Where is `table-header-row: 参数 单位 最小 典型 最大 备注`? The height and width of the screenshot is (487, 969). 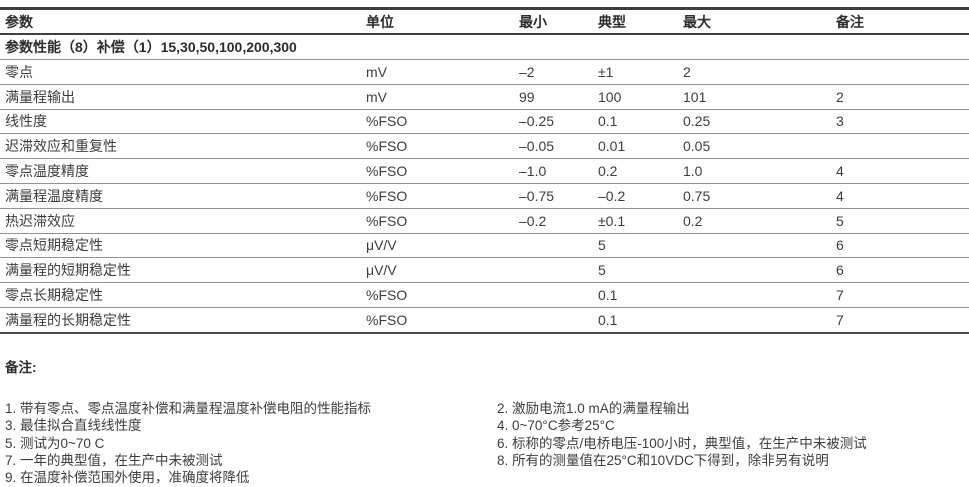
table-header-row: 参数 单位 最小 典型 最大 备注 is located at coordinates (484, 21).